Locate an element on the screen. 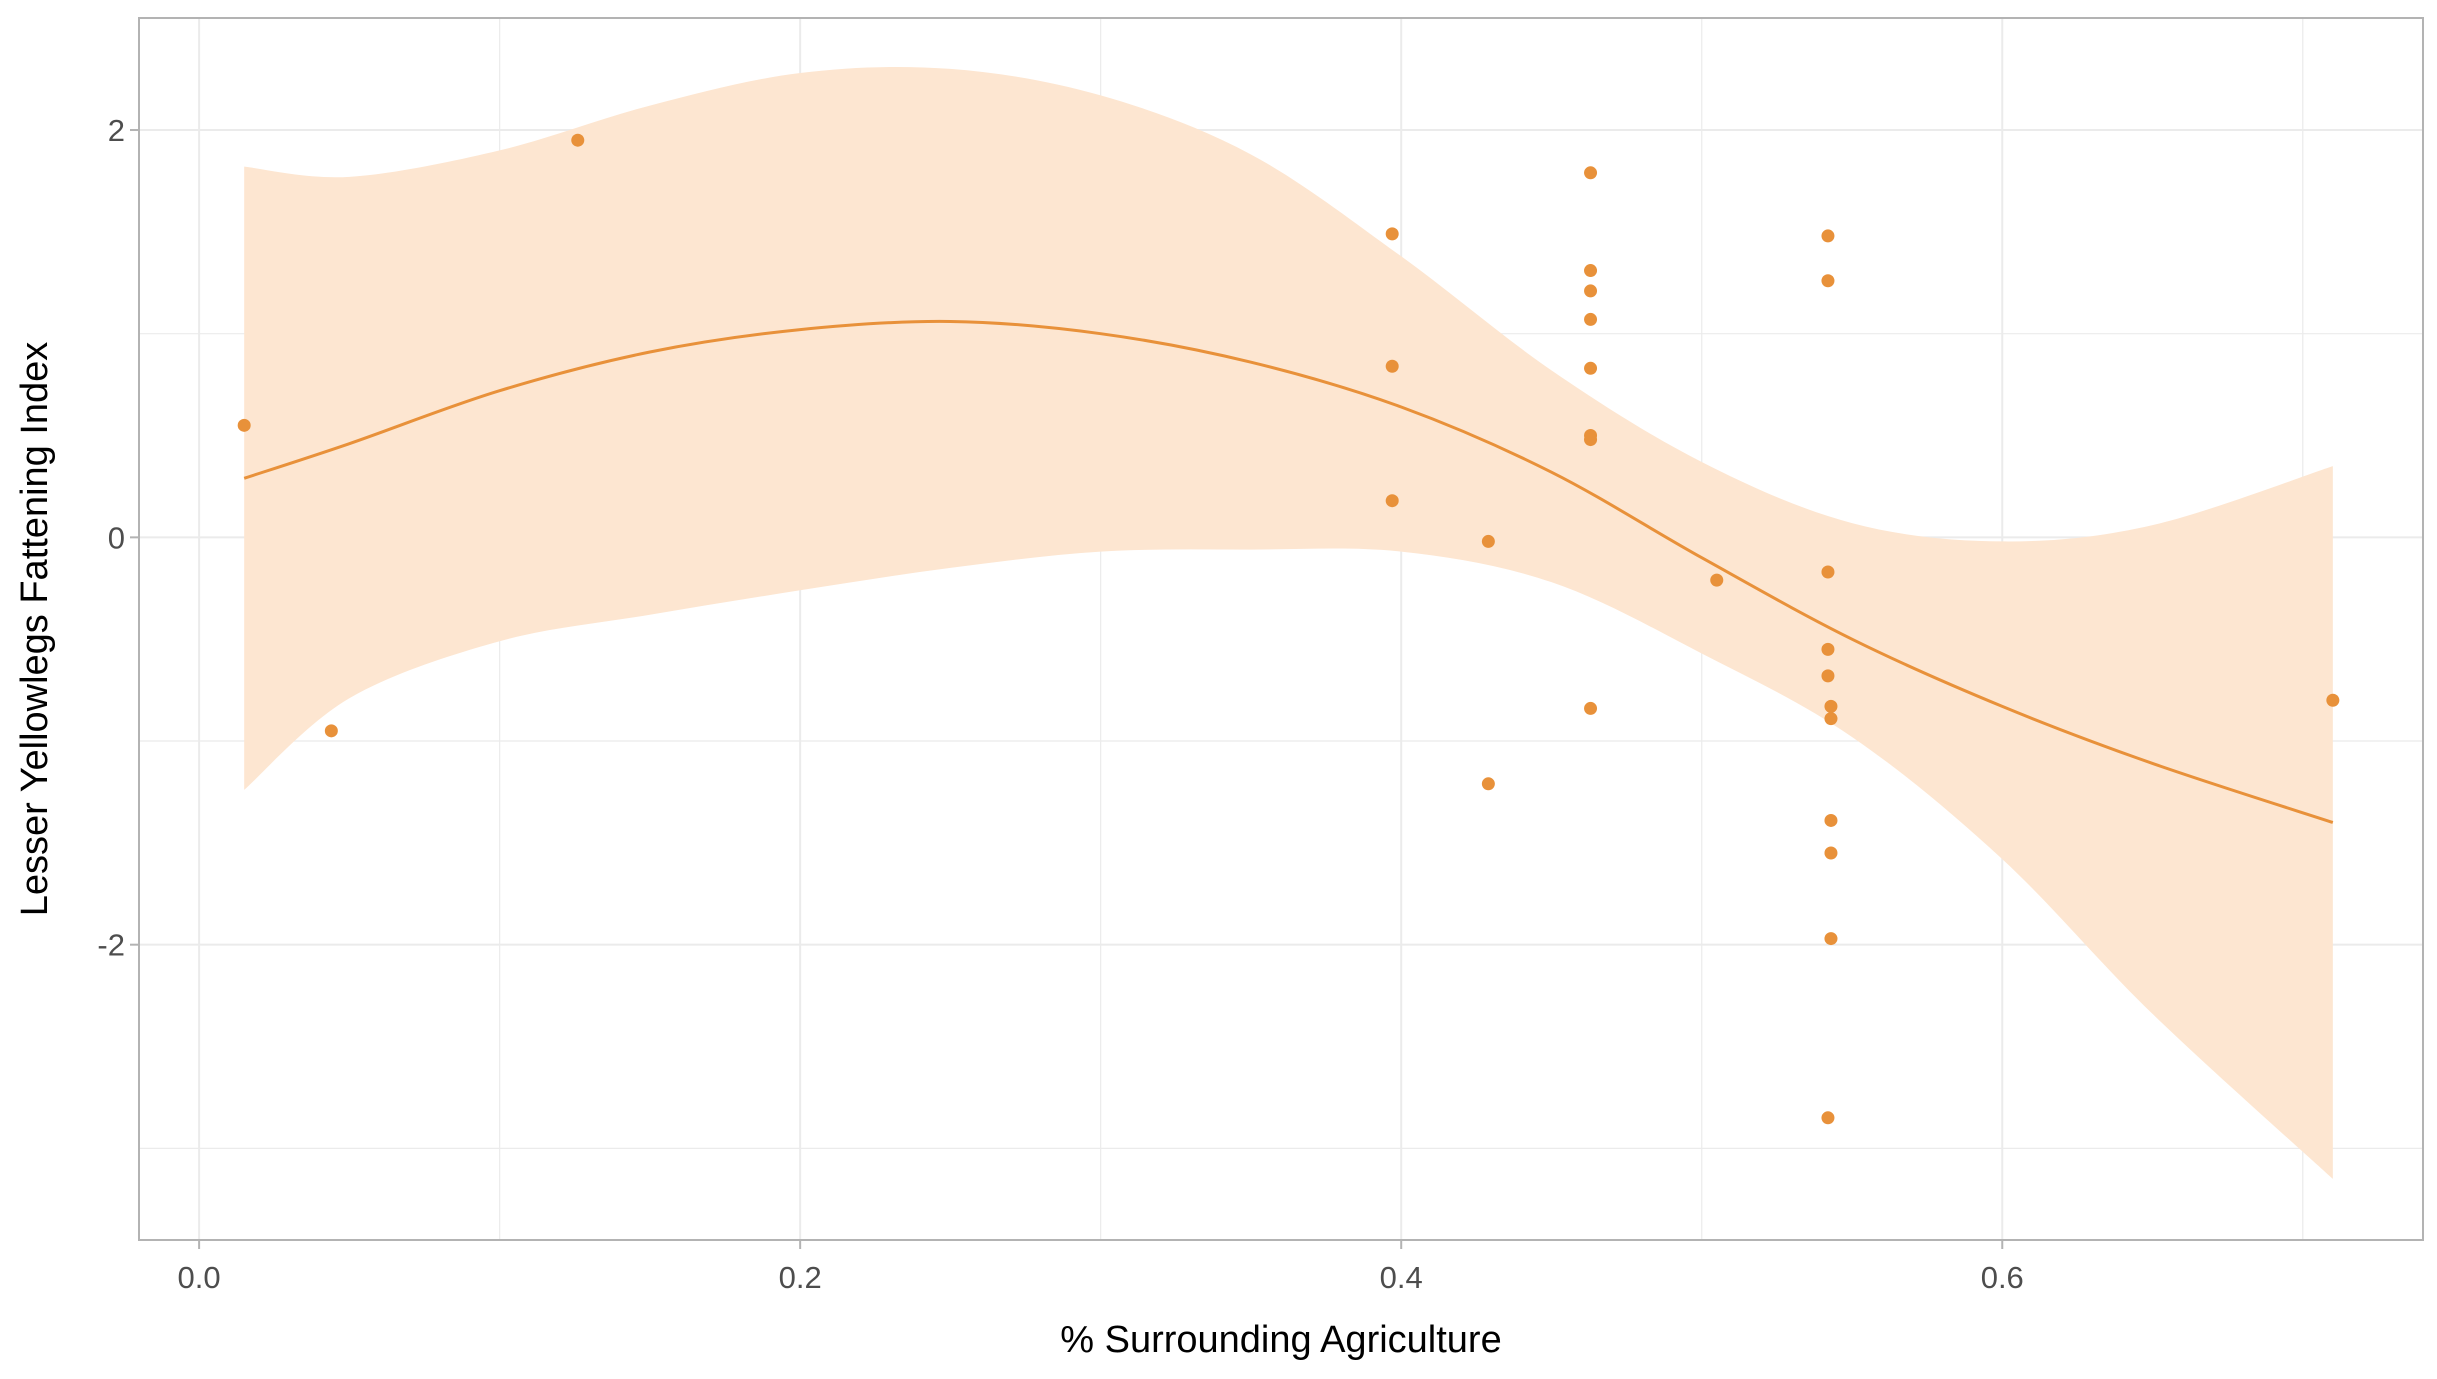  x-tick-label-2: 0.4 is located at coordinates (1401, 1277).